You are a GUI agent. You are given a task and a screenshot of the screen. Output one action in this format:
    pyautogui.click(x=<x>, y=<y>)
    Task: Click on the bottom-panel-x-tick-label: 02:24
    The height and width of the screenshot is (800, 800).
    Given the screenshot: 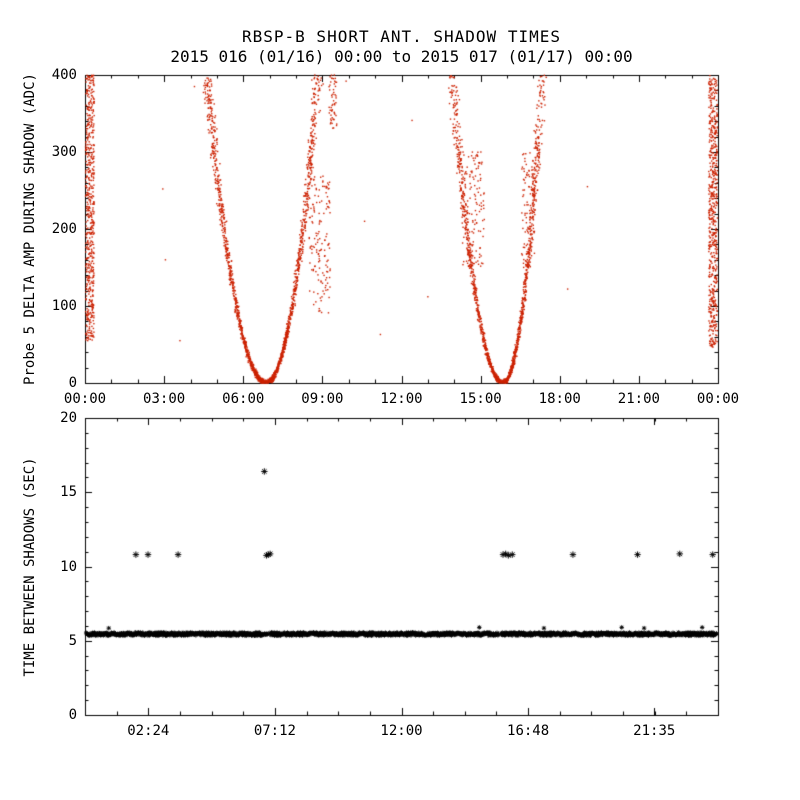 What is the action you would take?
    pyautogui.click(x=148, y=731)
    